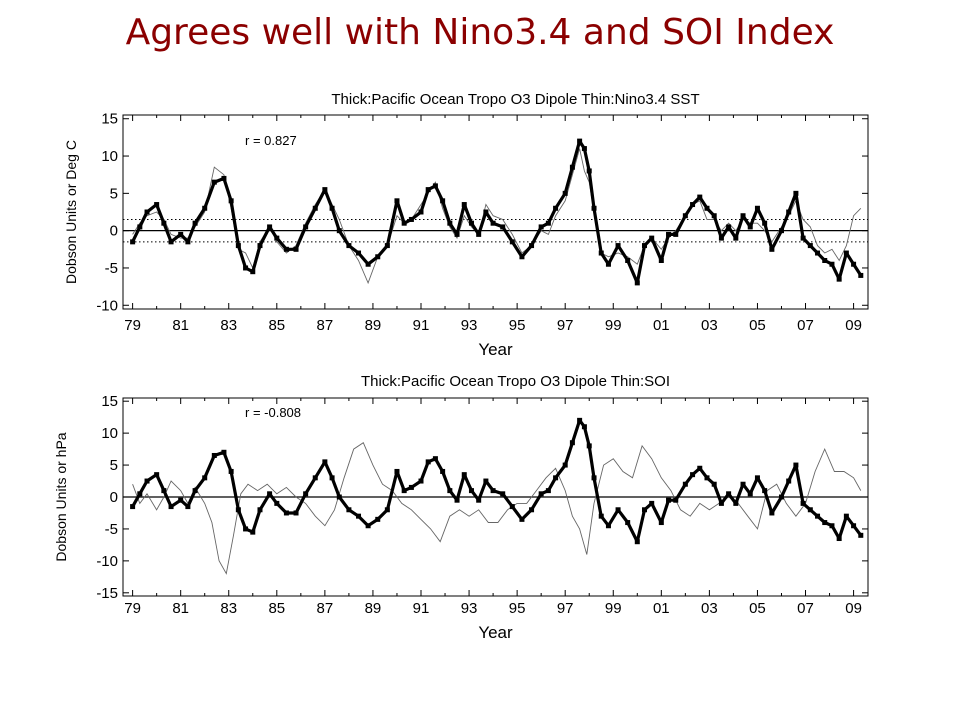  What do you see at coordinates (273, 412) in the screenshot?
I see `chart2-correlation-annotation: r = -0.808` at bounding box center [273, 412].